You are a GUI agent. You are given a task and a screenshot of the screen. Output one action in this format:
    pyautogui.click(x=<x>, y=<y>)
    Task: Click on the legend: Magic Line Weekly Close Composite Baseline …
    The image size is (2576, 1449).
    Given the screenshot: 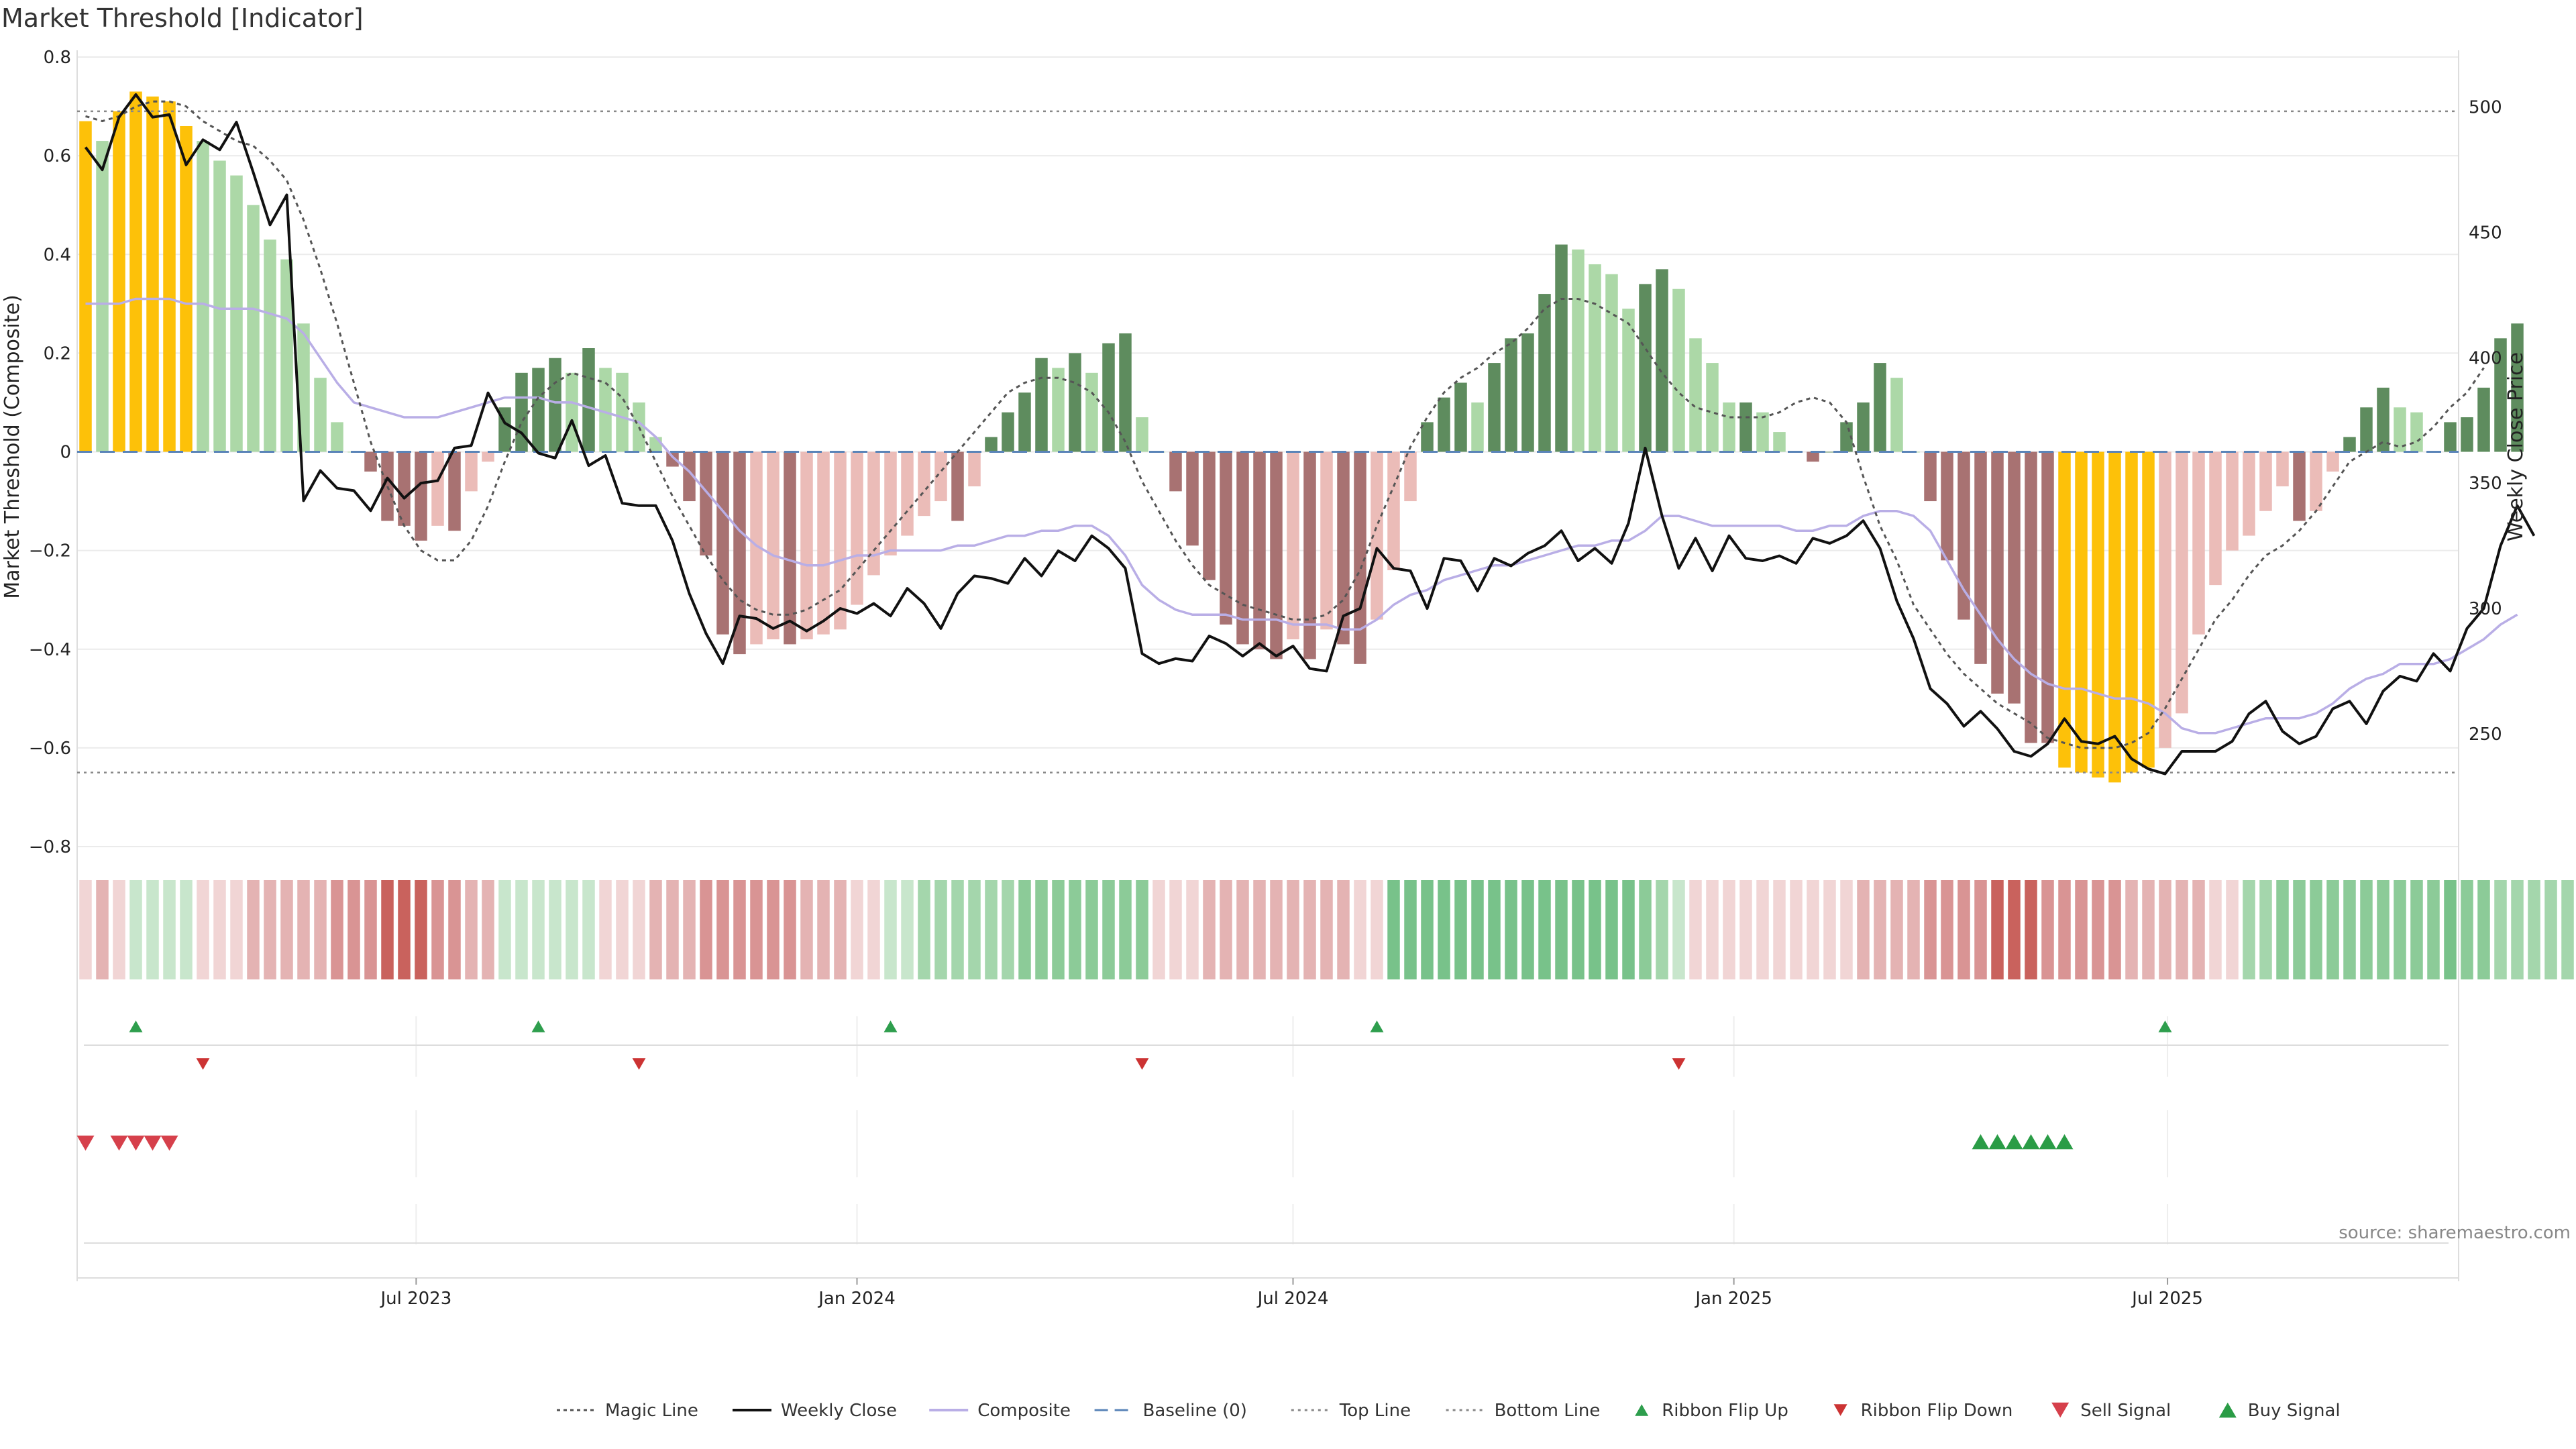 What is the action you would take?
    pyautogui.click(x=1449, y=1411)
    